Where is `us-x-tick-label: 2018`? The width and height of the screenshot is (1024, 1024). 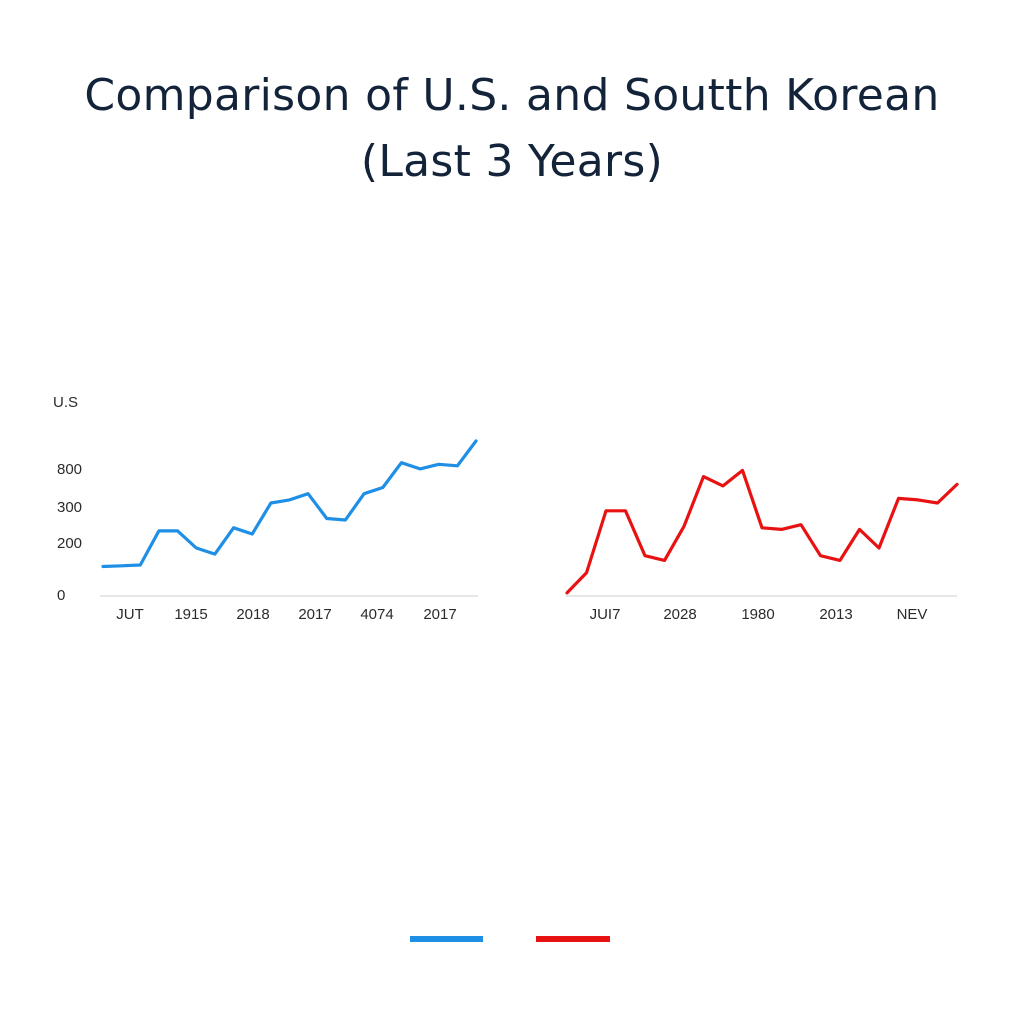
us-x-tick-label: 2018 is located at coordinates (252, 614).